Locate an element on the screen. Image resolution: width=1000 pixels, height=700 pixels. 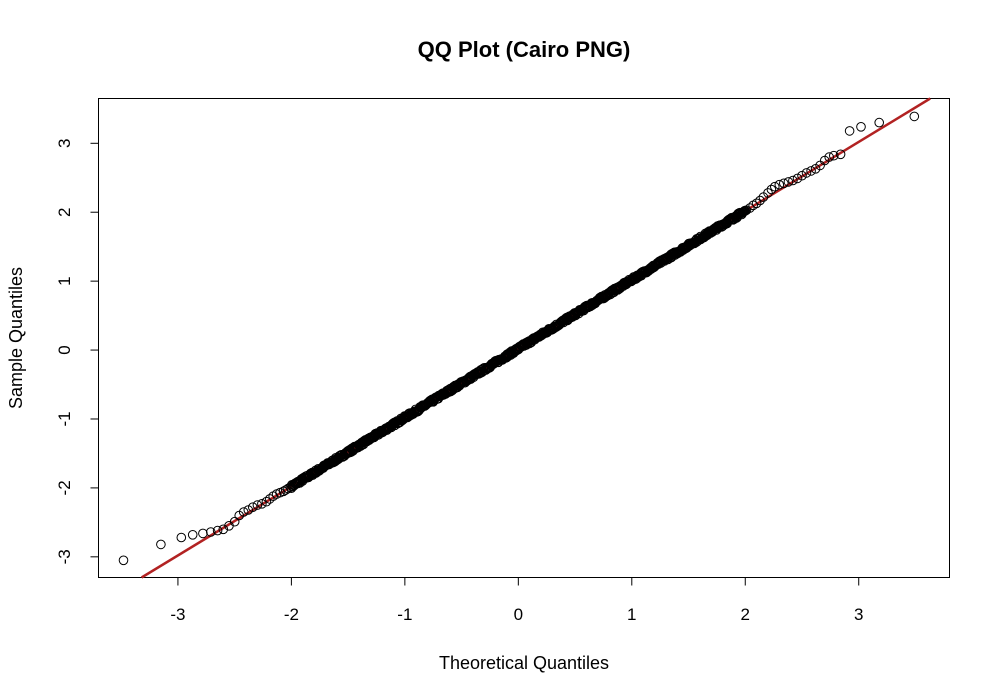
y-axis-label: Sample Quantiles is located at coordinates (16, 338).